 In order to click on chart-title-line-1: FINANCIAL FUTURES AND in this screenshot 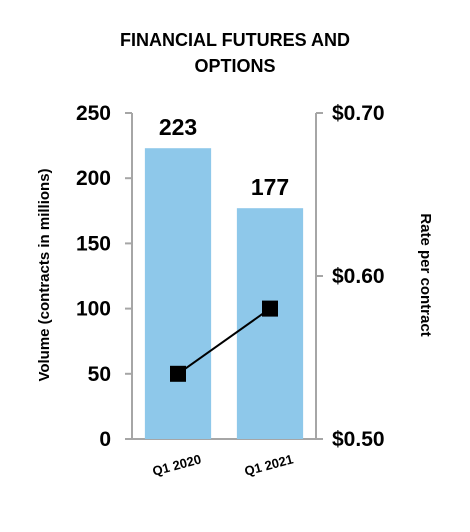, I will do `click(235, 40)`.